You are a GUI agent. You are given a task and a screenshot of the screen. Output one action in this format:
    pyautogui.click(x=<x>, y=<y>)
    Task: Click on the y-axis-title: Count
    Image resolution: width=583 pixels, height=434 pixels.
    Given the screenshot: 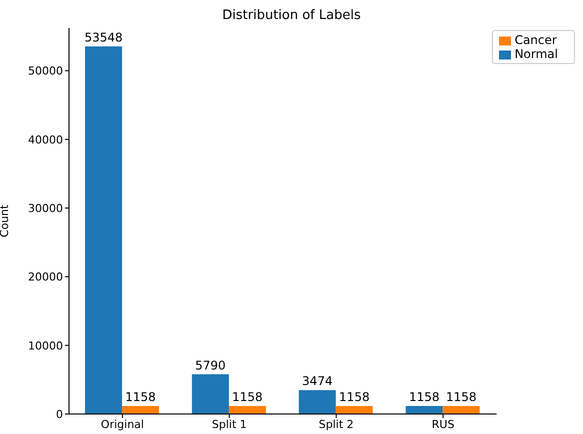 What is the action you would take?
    pyautogui.click(x=5, y=221)
    